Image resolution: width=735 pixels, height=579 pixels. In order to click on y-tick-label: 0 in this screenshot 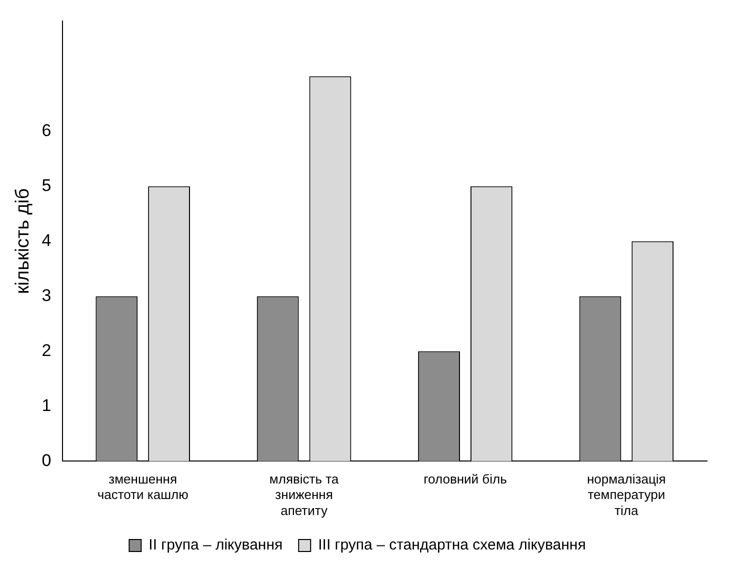, I will do `click(47, 460)`.